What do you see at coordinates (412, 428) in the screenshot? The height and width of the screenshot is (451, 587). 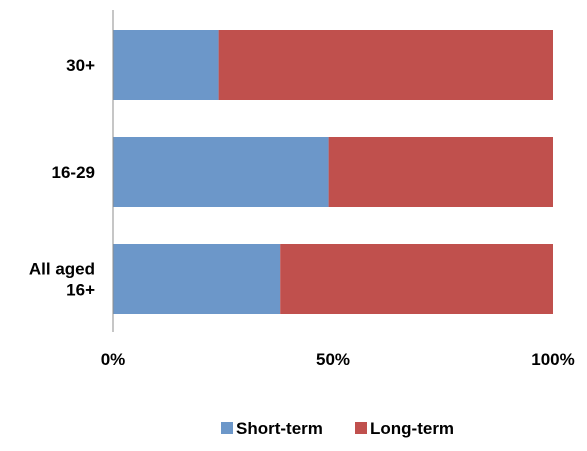 I see `legend-label-1: Long-term` at bounding box center [412, 428].